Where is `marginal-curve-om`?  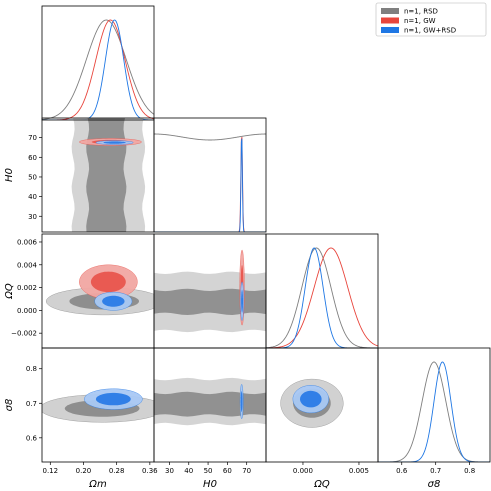
marginal-curve-om is located at coordinates (98, 69).